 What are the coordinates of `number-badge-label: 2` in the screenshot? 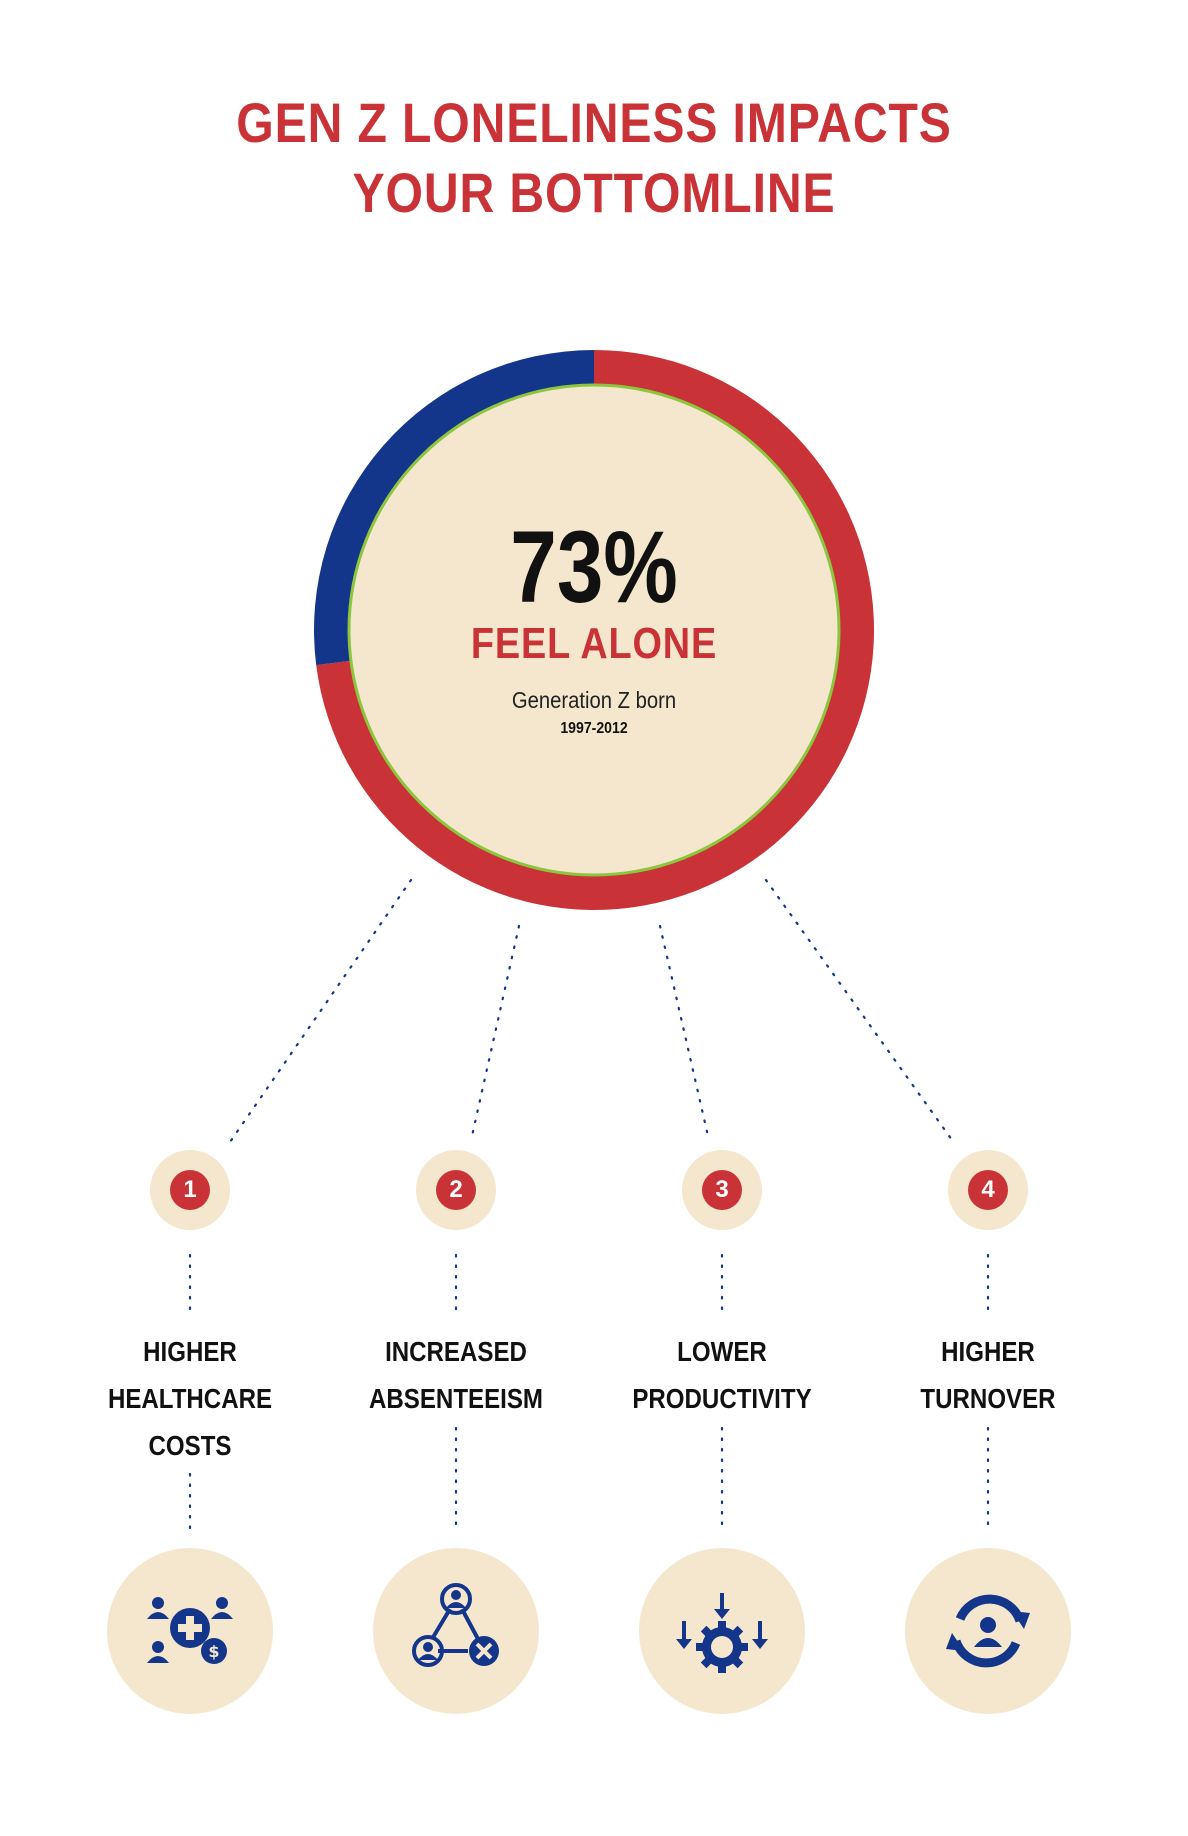 It's located at (456, 1190).